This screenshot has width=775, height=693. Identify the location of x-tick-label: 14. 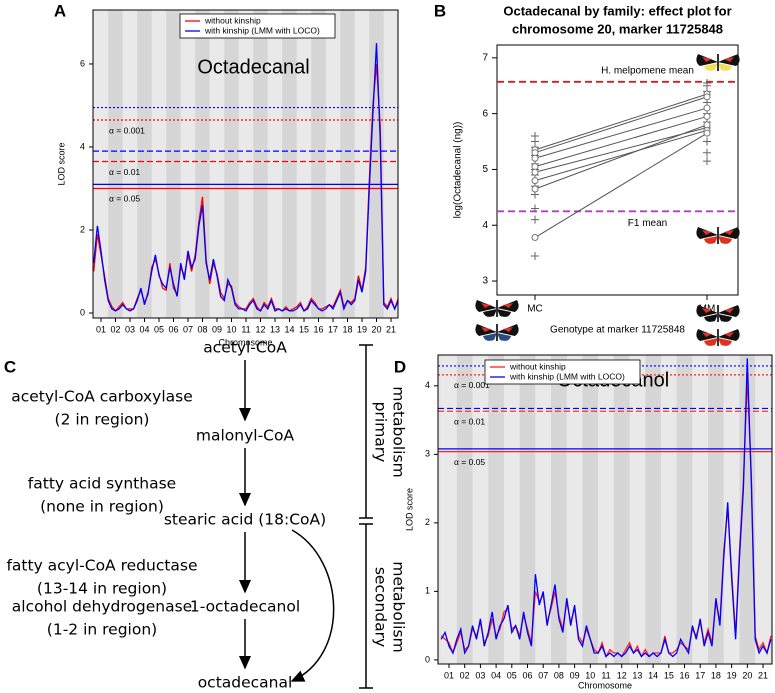
(290, 329).